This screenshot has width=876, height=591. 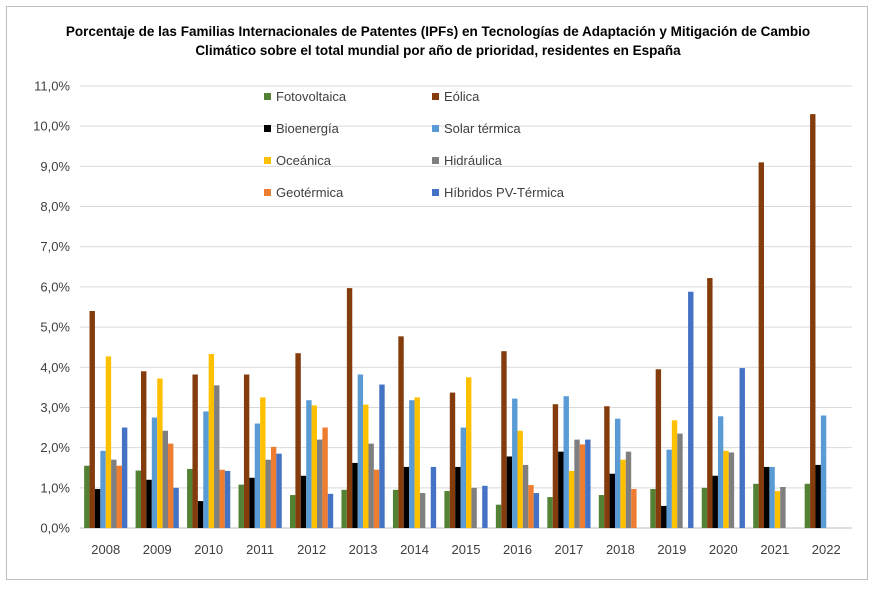 I want to click on legend-label: Solar térmica, so click(x=482, y=128).